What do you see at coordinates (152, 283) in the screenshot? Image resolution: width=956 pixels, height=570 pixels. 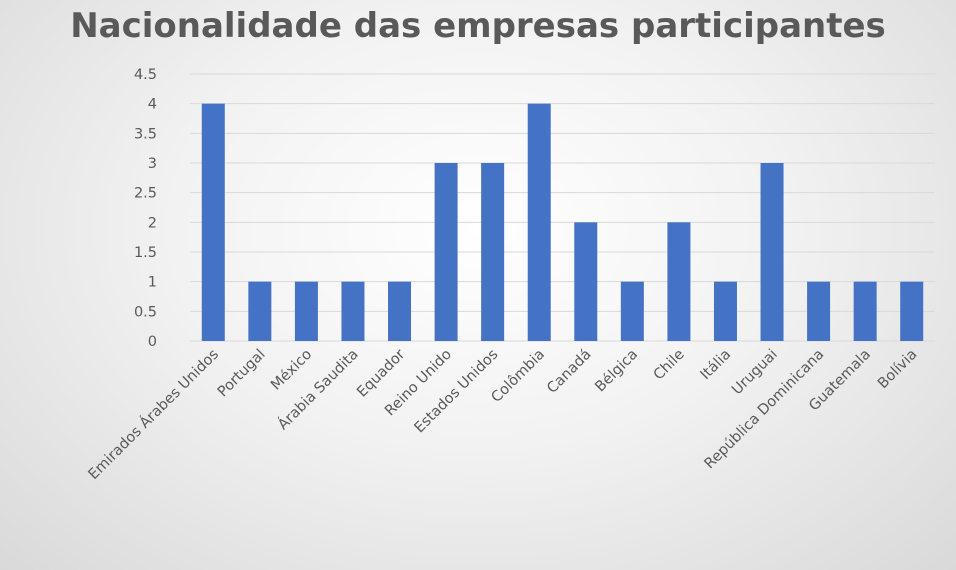 I see `y-tick-label: 1` at bounding box center [152, 283].